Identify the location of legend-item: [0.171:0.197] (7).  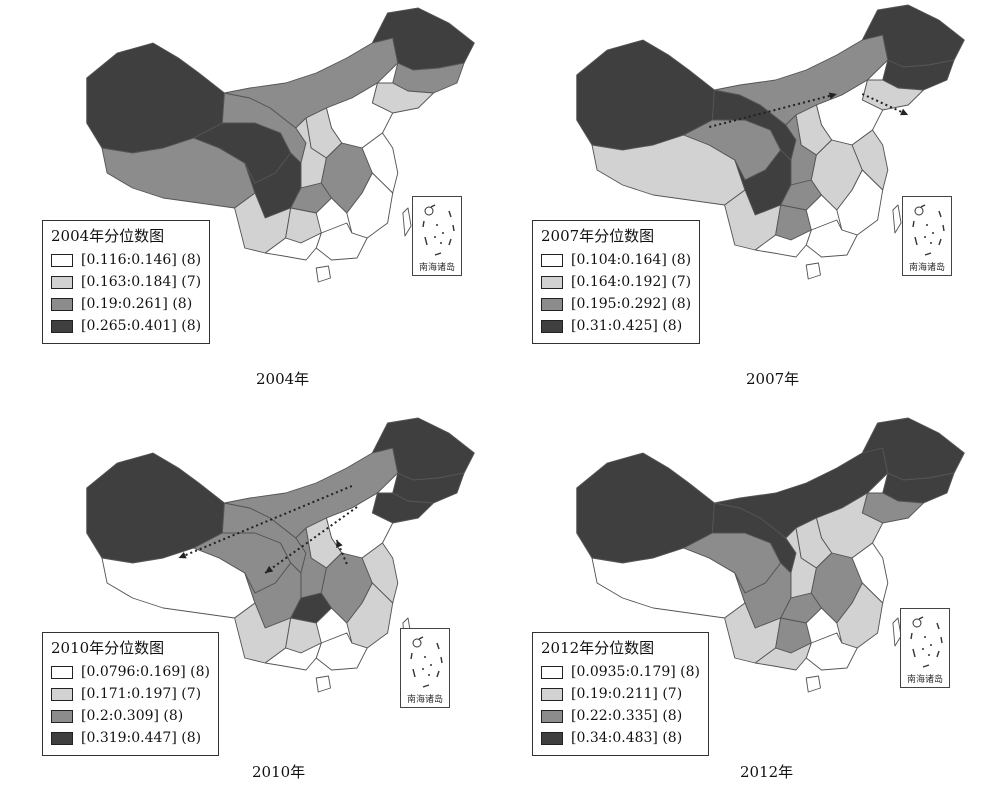
(130, 694).